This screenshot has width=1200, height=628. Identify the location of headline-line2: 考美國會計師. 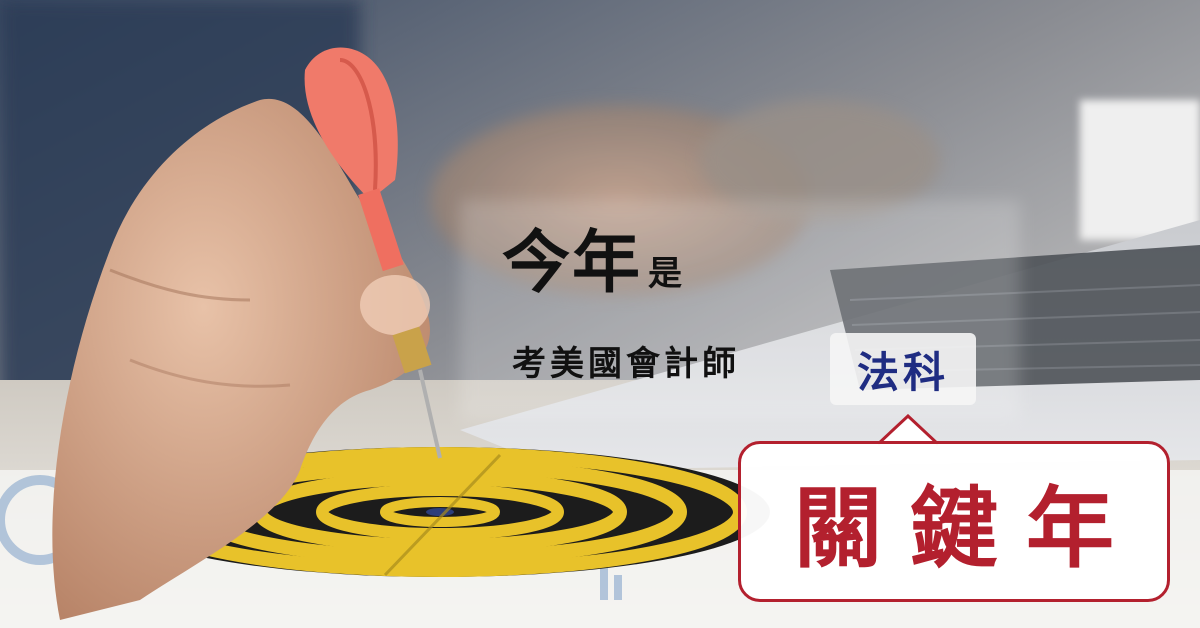
(626, 364).